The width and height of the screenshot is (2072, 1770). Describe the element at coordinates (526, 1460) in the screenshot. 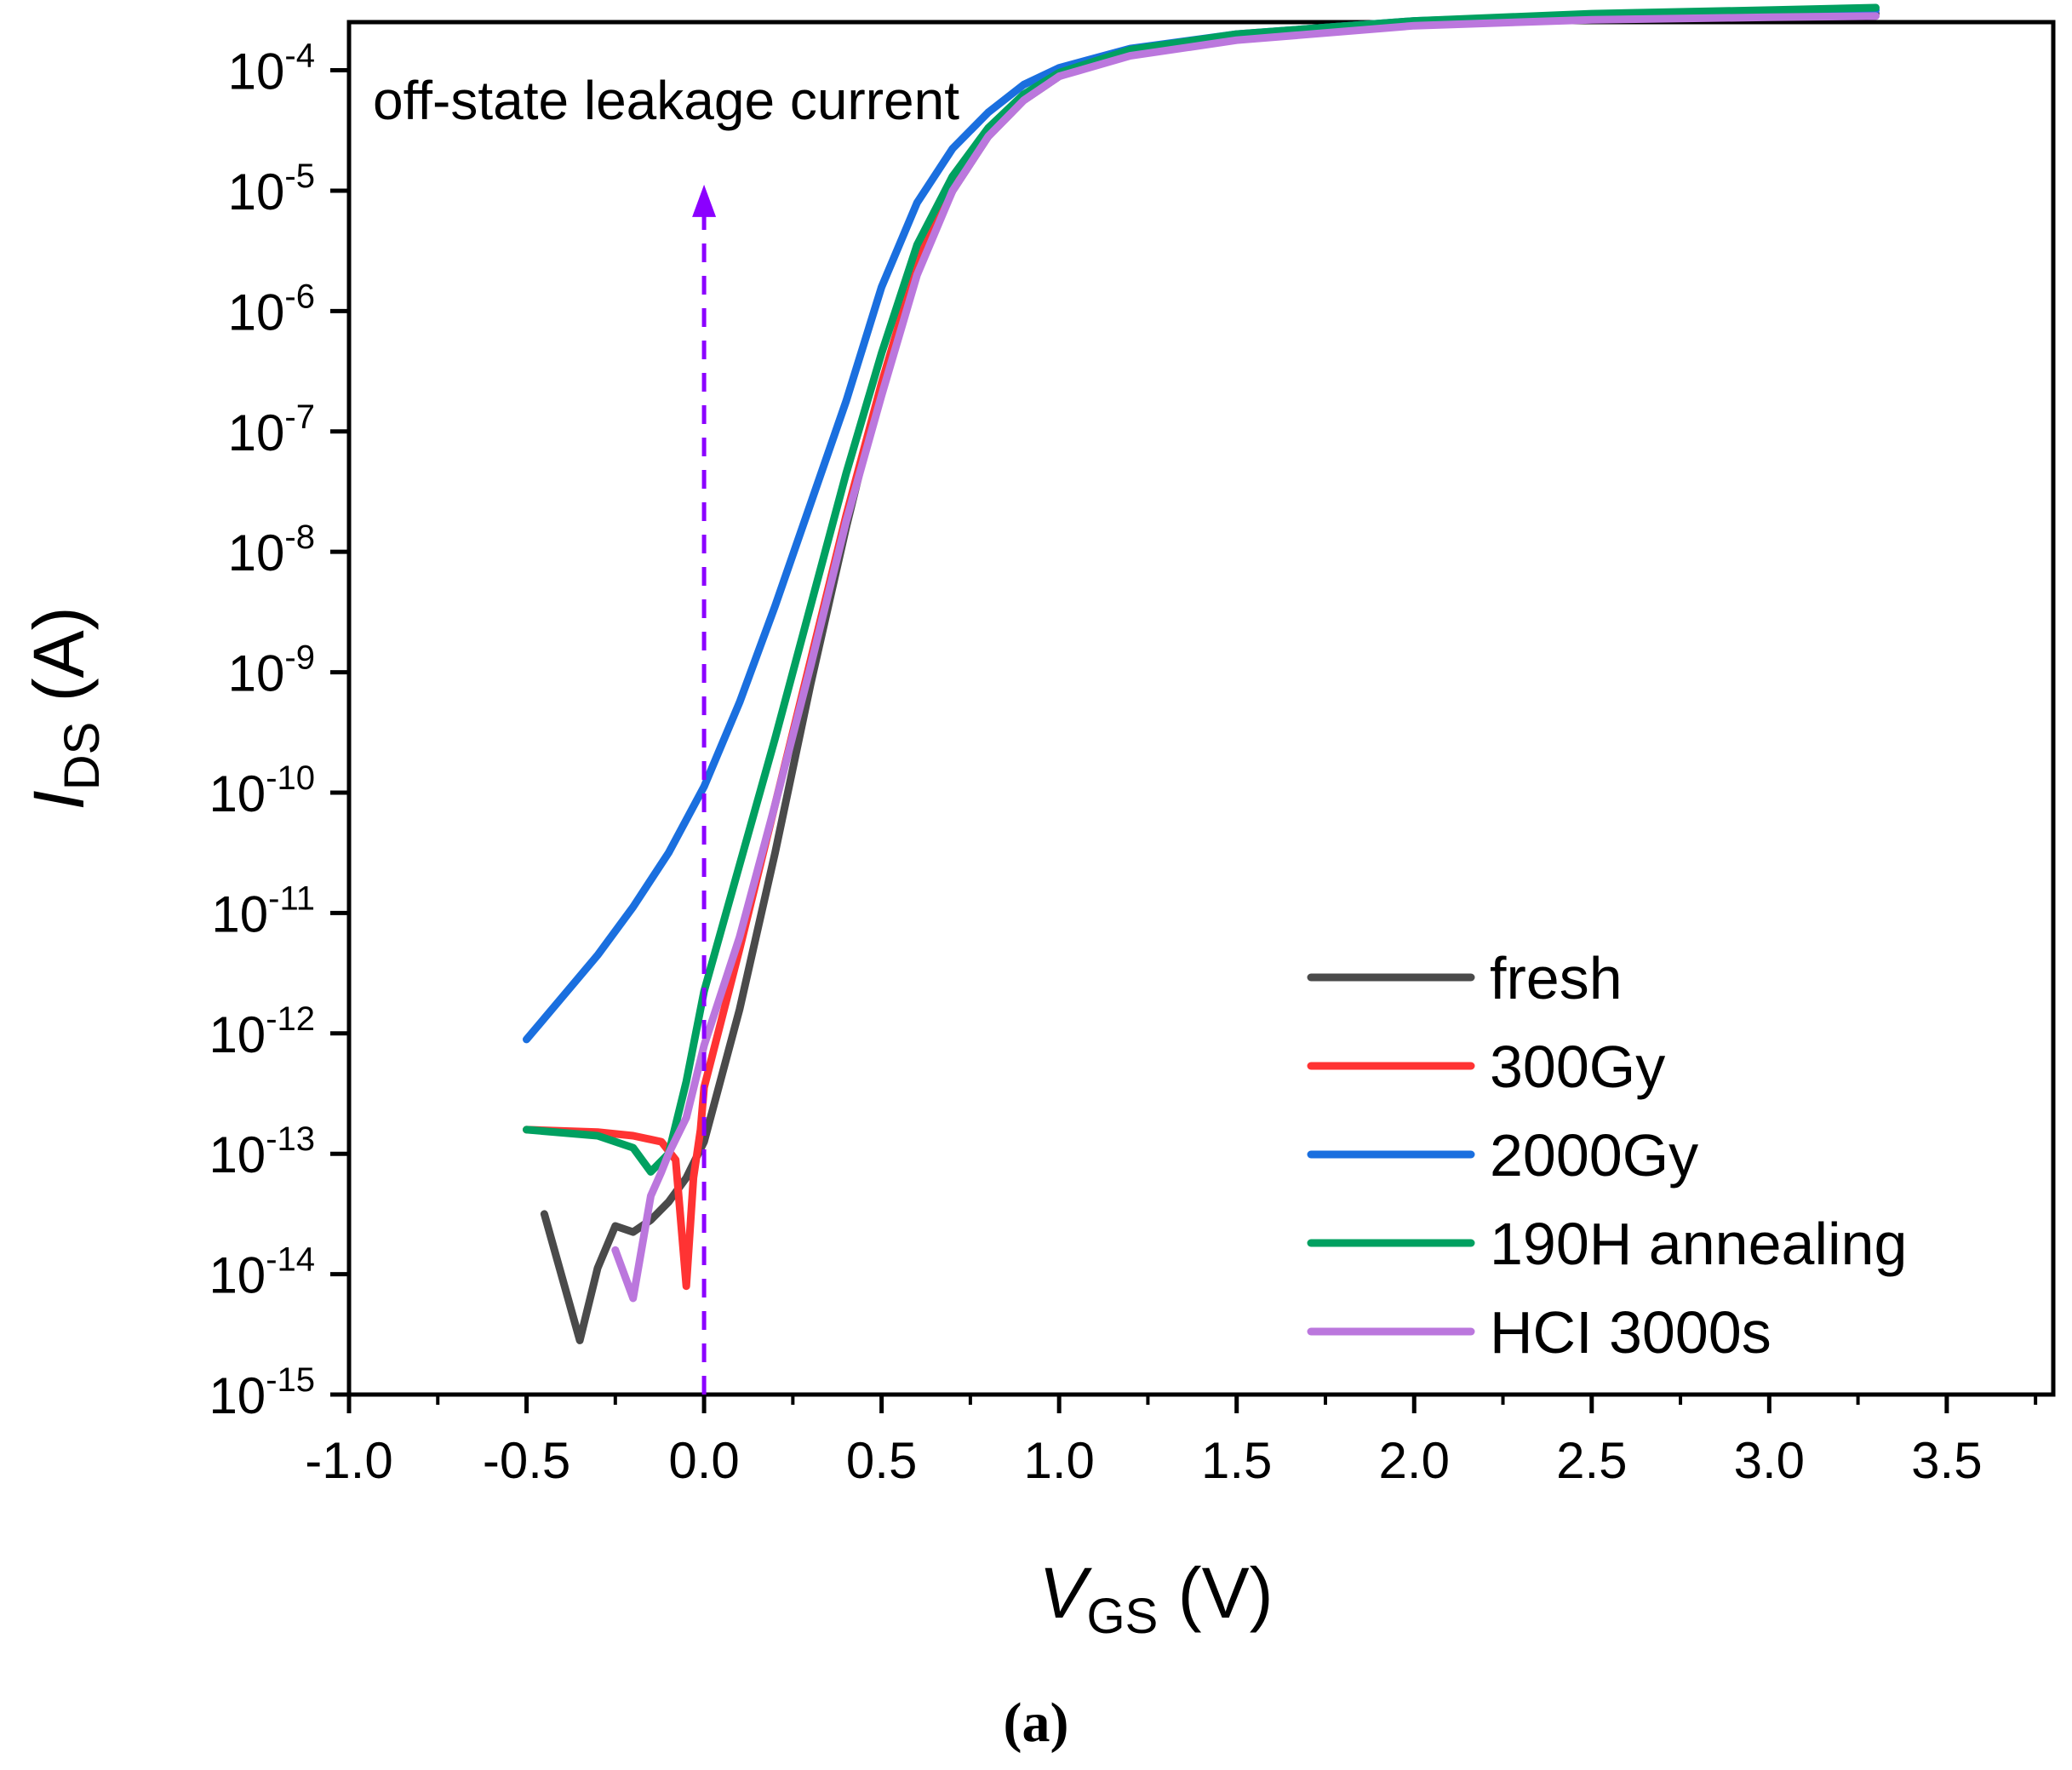

I see `x-tick-label: -0.5` at that location.